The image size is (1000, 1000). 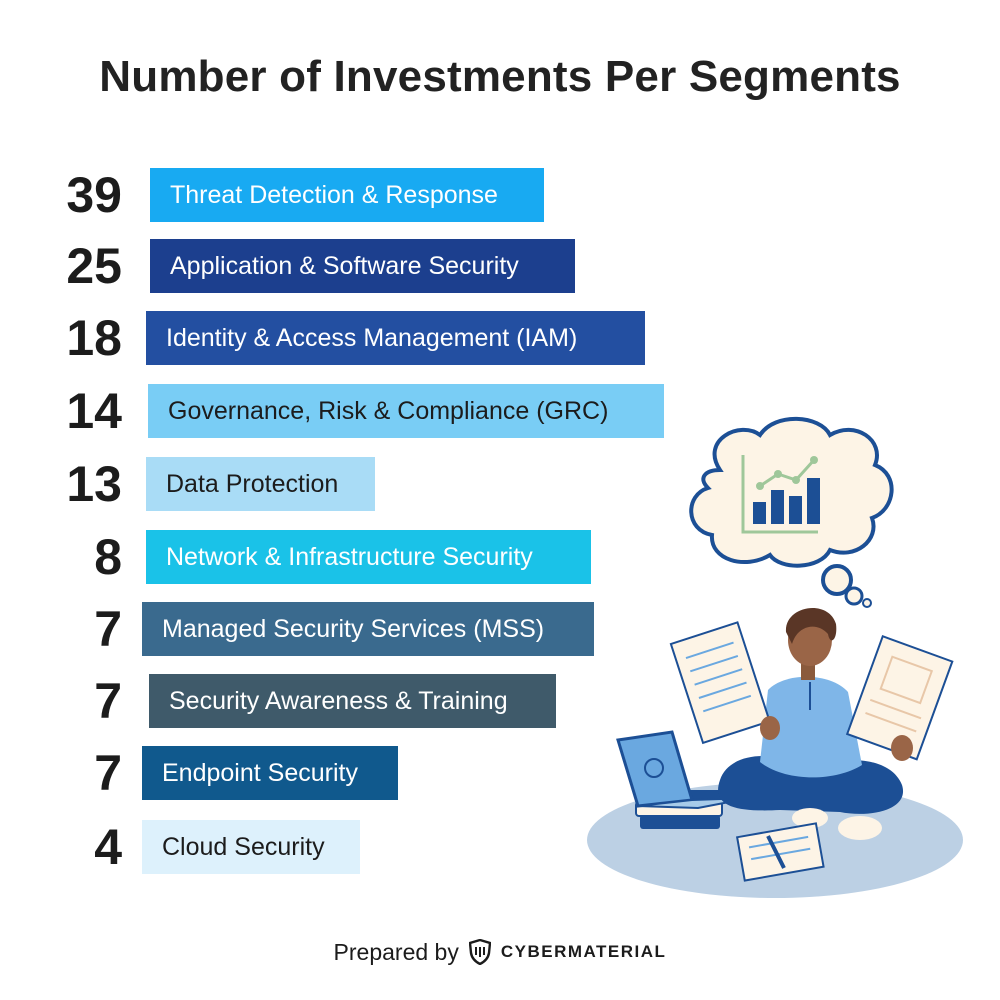 What do you see at coordinates (479, 952) in the screenshot?
I see `shield-logo-icon` at bounding box center [479, 952].